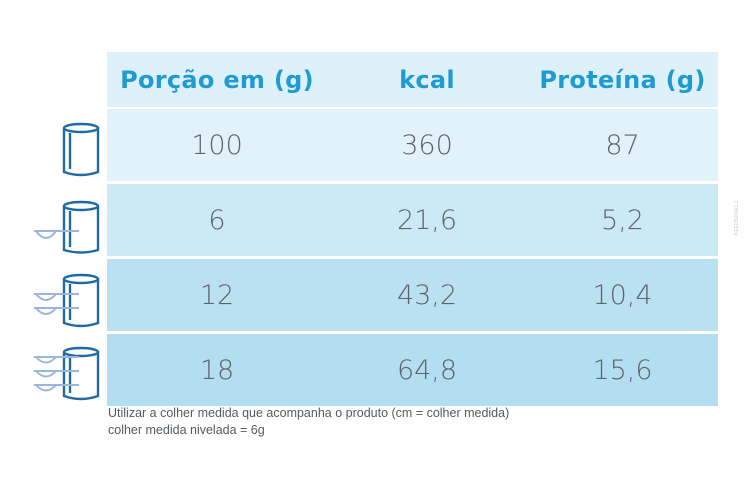  What do you see at coordinates (217, 295) in the screenshot?
I see `portion-value: 12` at bounding box center [217, 295].